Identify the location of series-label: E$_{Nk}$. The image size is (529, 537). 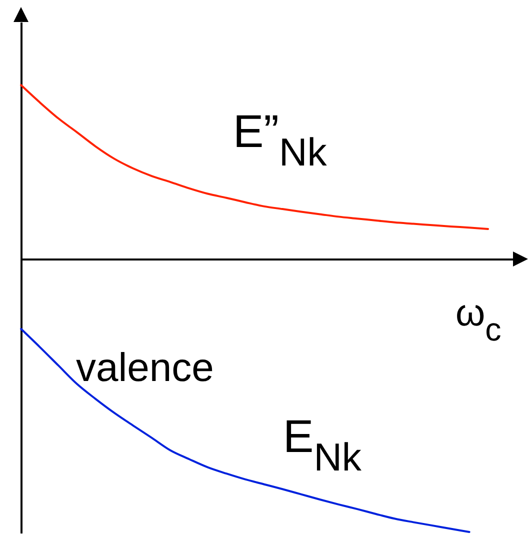
(322, 445).